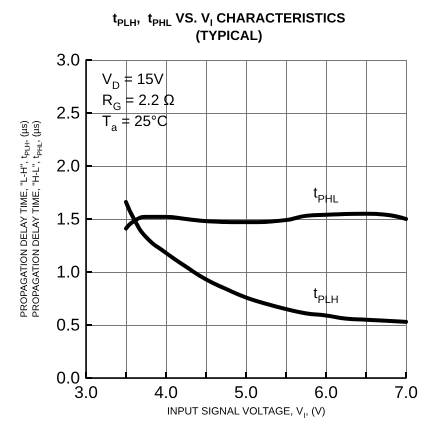  I want to click on x-tick-label: 5.0, so click(246, 392).